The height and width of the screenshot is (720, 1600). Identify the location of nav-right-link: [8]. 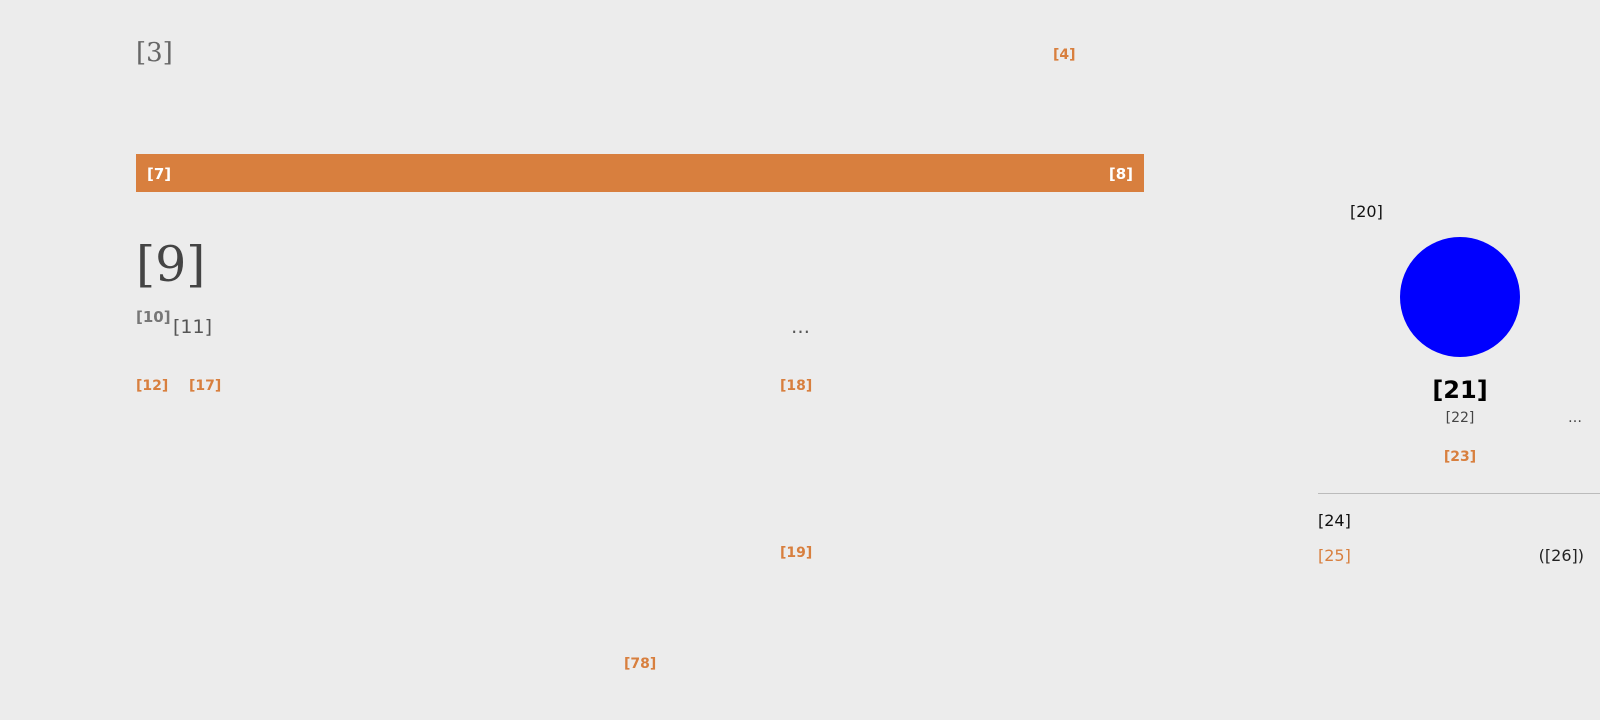
(1120, 174).